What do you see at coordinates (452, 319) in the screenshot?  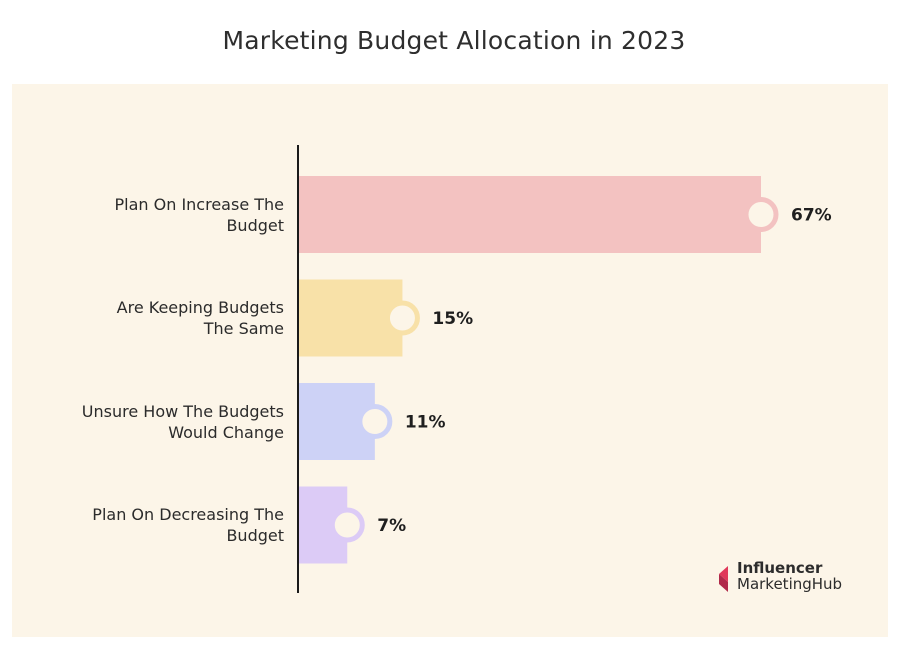 I see `value-label-2: 15%` at bounding box center [452, 319].